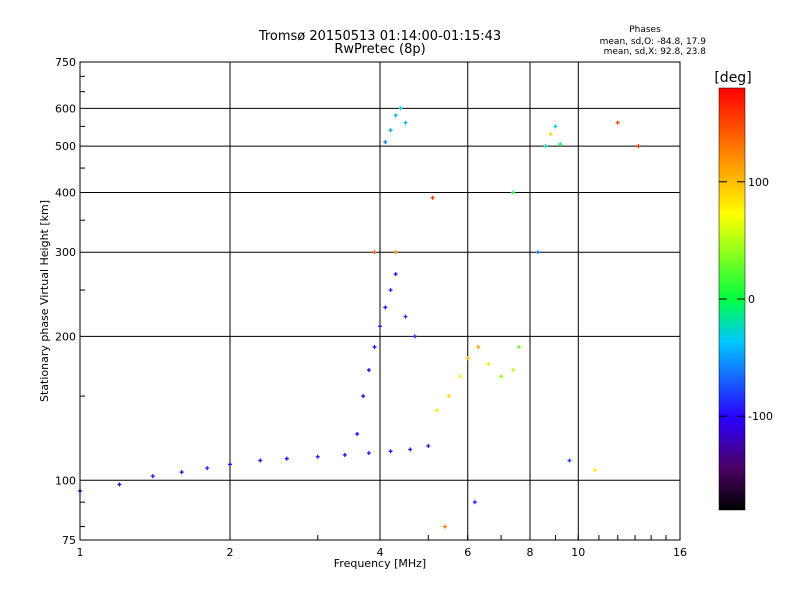 The width and height of the screenshot is (800, 604). I want to click on y-axis-label: Stationary phase Virtual Height [km], so click(44, 301).